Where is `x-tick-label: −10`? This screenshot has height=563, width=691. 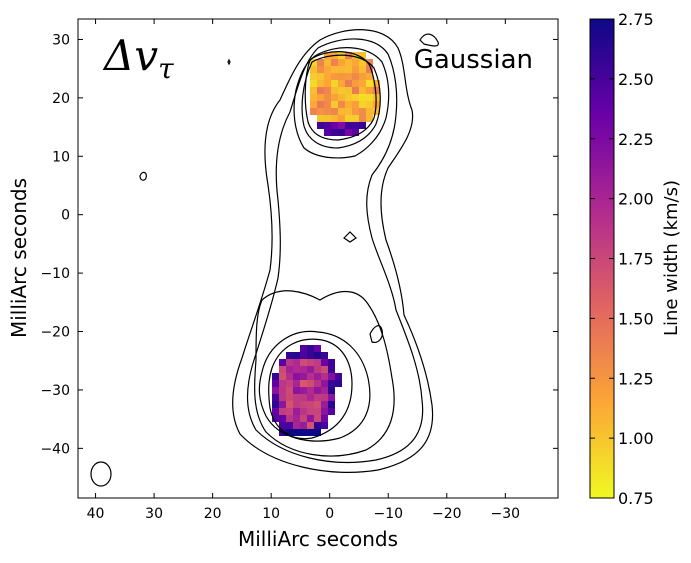 x-tick-label: −10 is located at coordinates (388, 514).